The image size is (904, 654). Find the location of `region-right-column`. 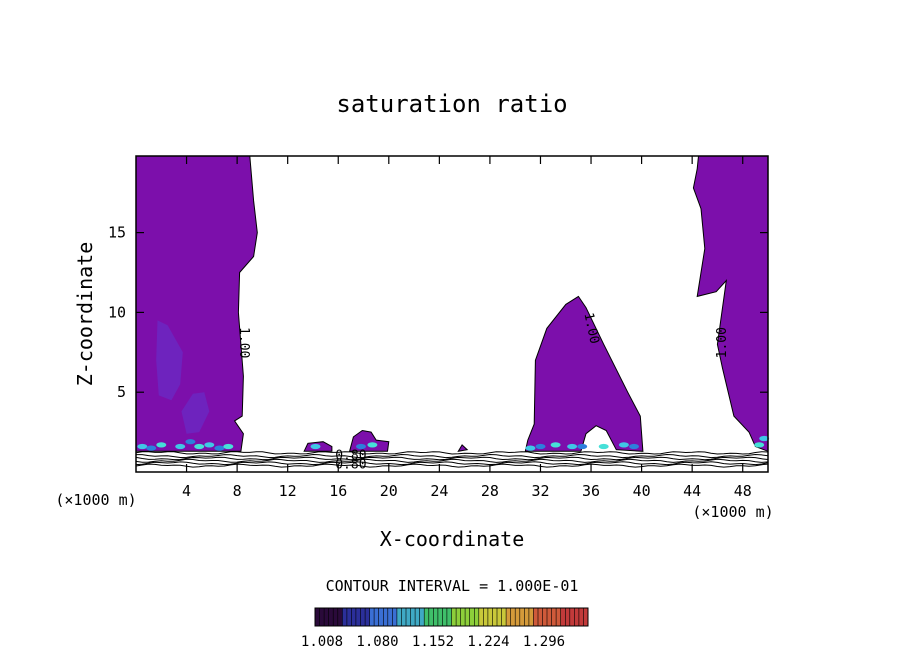

region-right-column is located at coordinates (730, 304).